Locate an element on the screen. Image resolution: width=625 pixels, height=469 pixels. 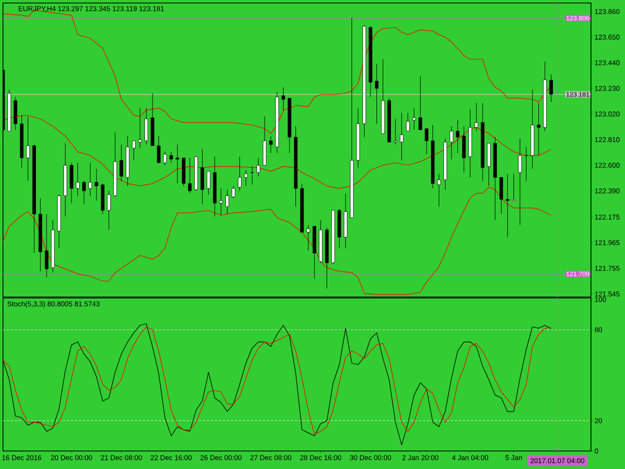
line-series is located at coordinates (277, 151).